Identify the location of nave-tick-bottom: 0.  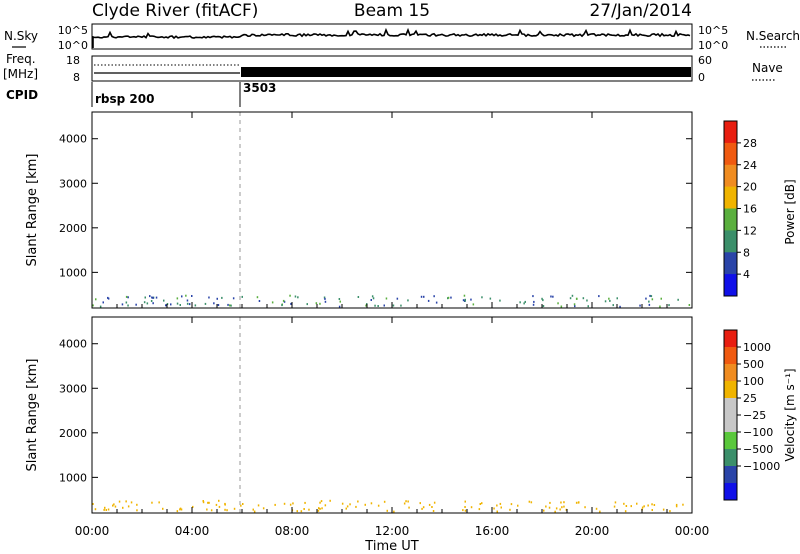
(701, 77).